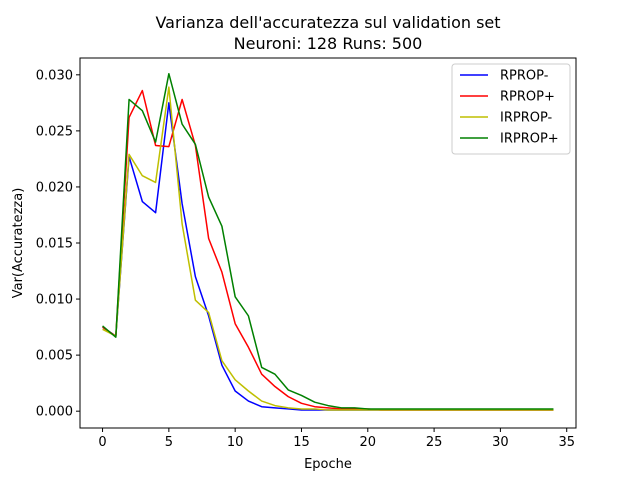 The image size is (640, 480). What do you see at coordinates (54, 131) in the screenshot?
I see `y-tick-label: 0.025` at bounding box center [54, 131].